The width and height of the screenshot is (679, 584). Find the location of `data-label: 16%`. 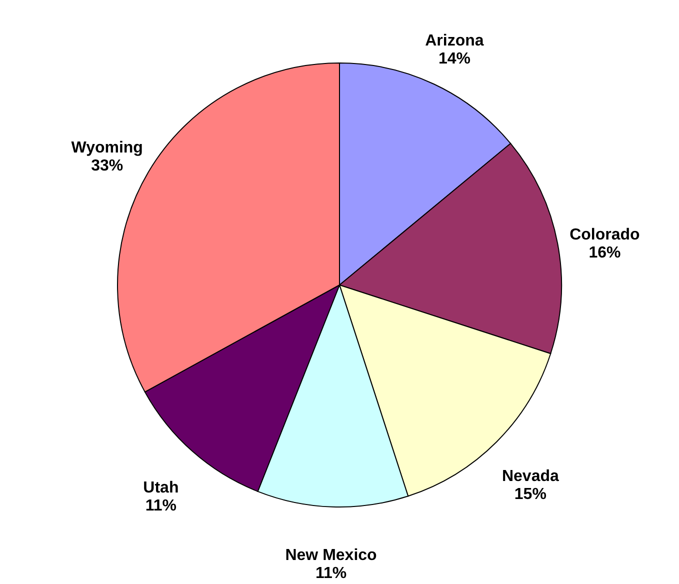

data-label: 16% is located at coordinates (604, 253).